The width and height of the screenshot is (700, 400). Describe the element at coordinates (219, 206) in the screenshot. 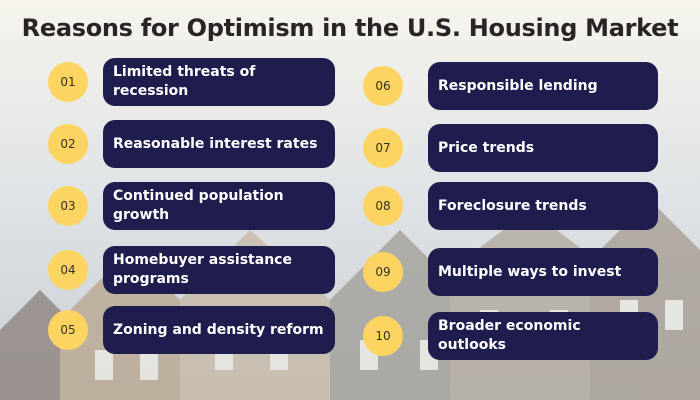

I see `item-text: Continued population growth` at that location.